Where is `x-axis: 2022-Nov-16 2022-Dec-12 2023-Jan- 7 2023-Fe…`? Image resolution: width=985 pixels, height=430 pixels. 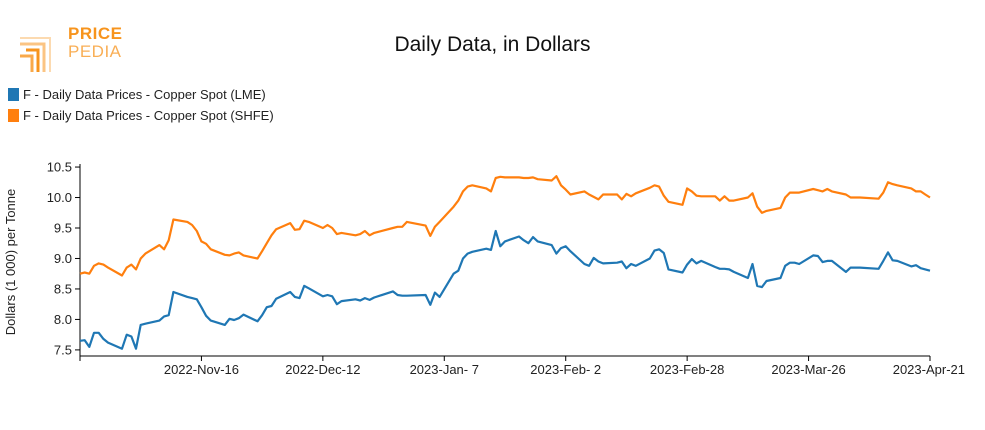
x-axis: 2022-Nov-16 2022-Dec-12 2023-Jan- 7 2023-Fe… is located at coordinates (522, 366).